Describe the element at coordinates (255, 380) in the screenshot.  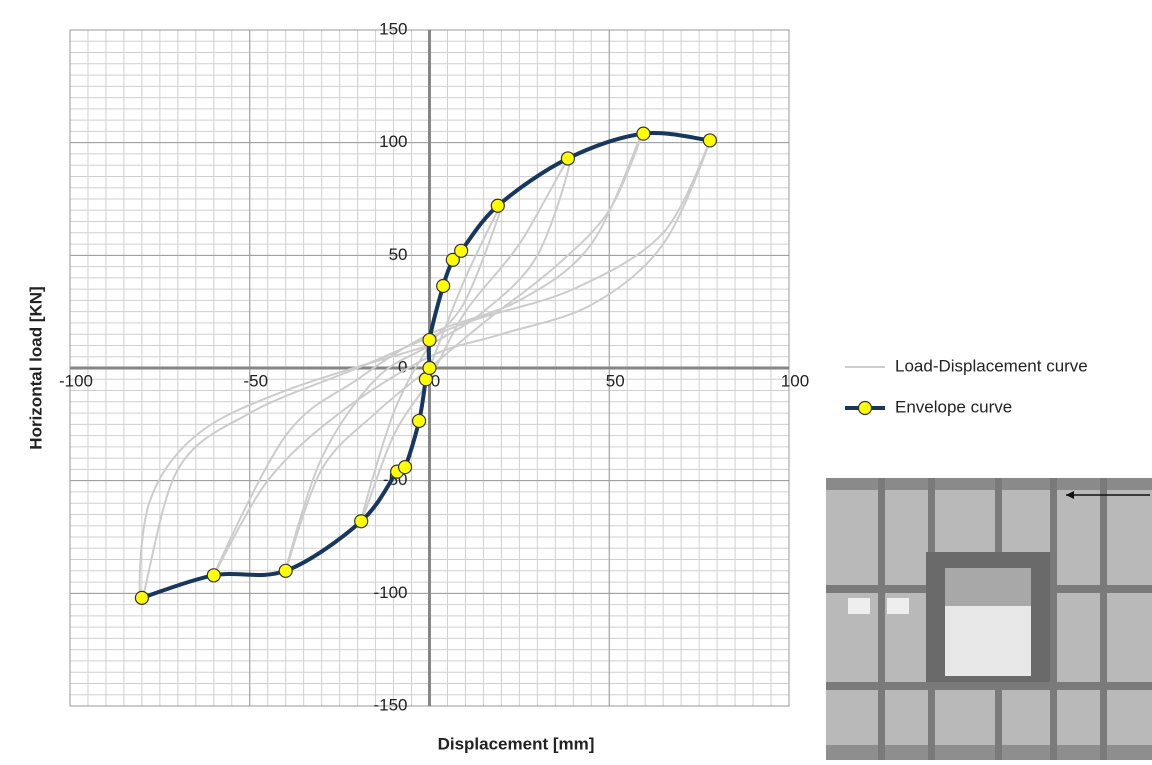
I see `x-tick-label: -50` at that location.